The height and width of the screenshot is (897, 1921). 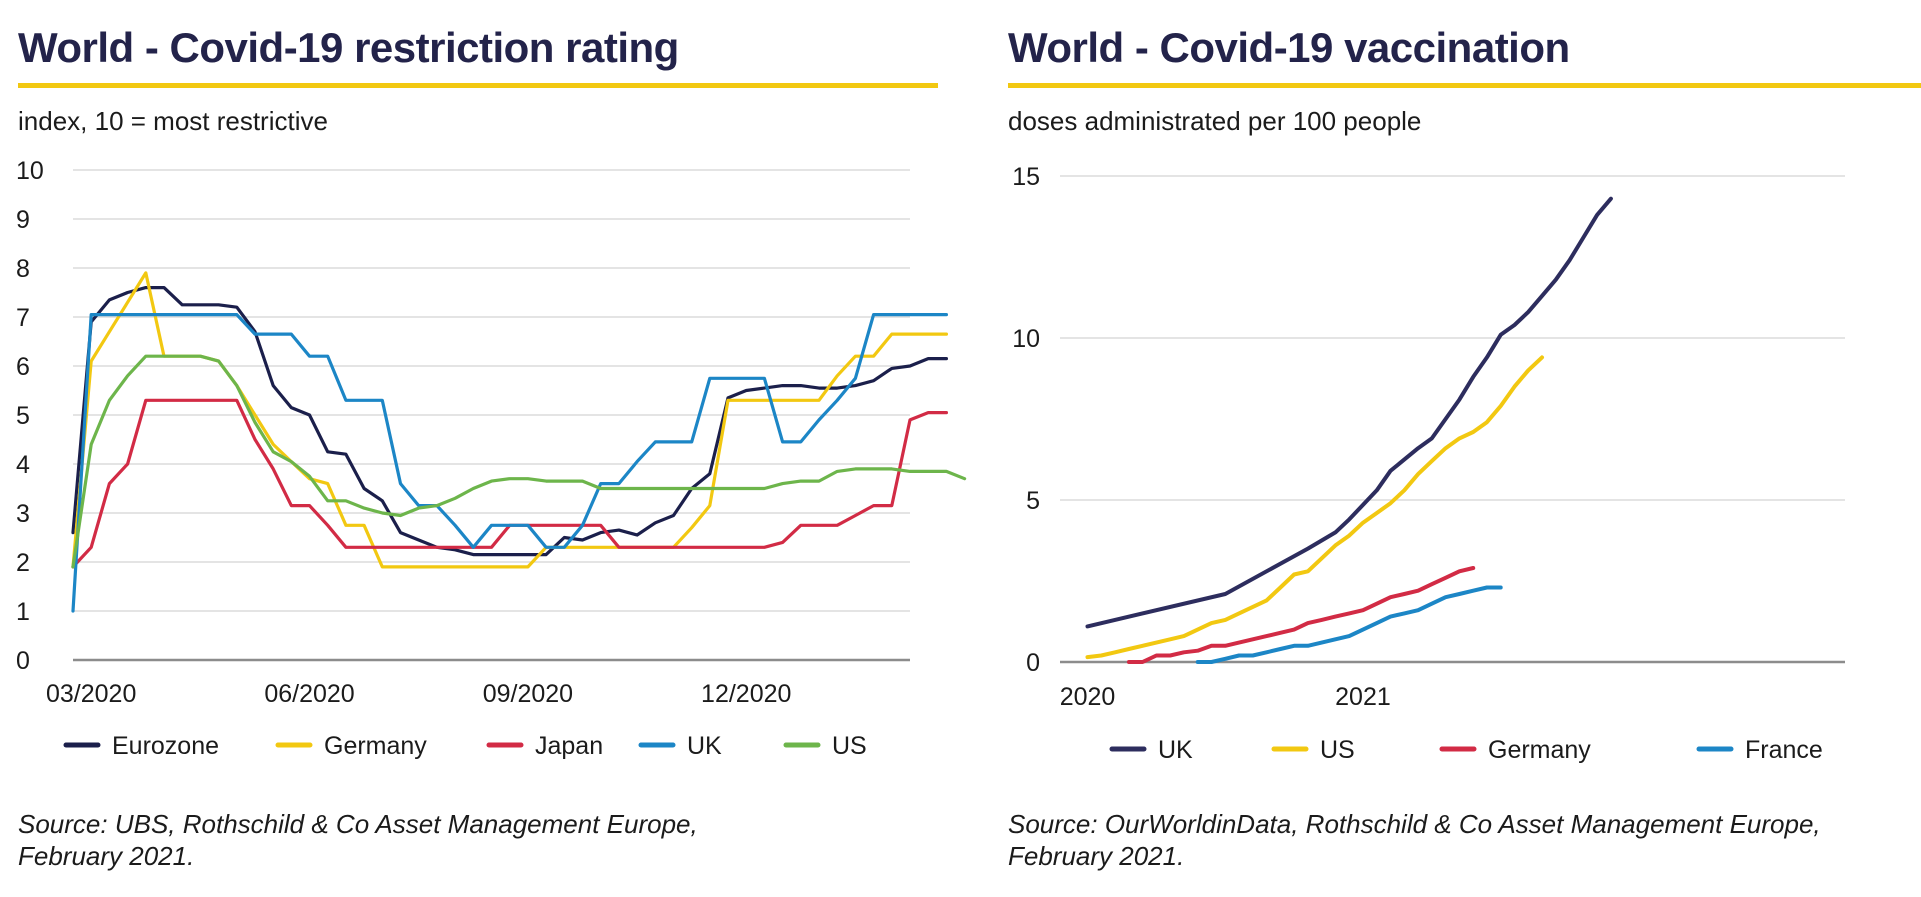 I want to click on chart-title: World - Covid-19 restriction rating, so click(x=348, y=47).